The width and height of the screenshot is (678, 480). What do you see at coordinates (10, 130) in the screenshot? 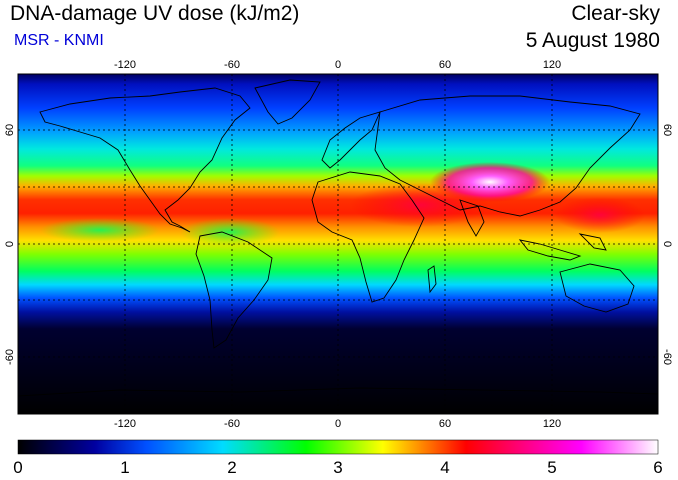
I see `lat-tick-left: 60` at bounding box center [10, 130].